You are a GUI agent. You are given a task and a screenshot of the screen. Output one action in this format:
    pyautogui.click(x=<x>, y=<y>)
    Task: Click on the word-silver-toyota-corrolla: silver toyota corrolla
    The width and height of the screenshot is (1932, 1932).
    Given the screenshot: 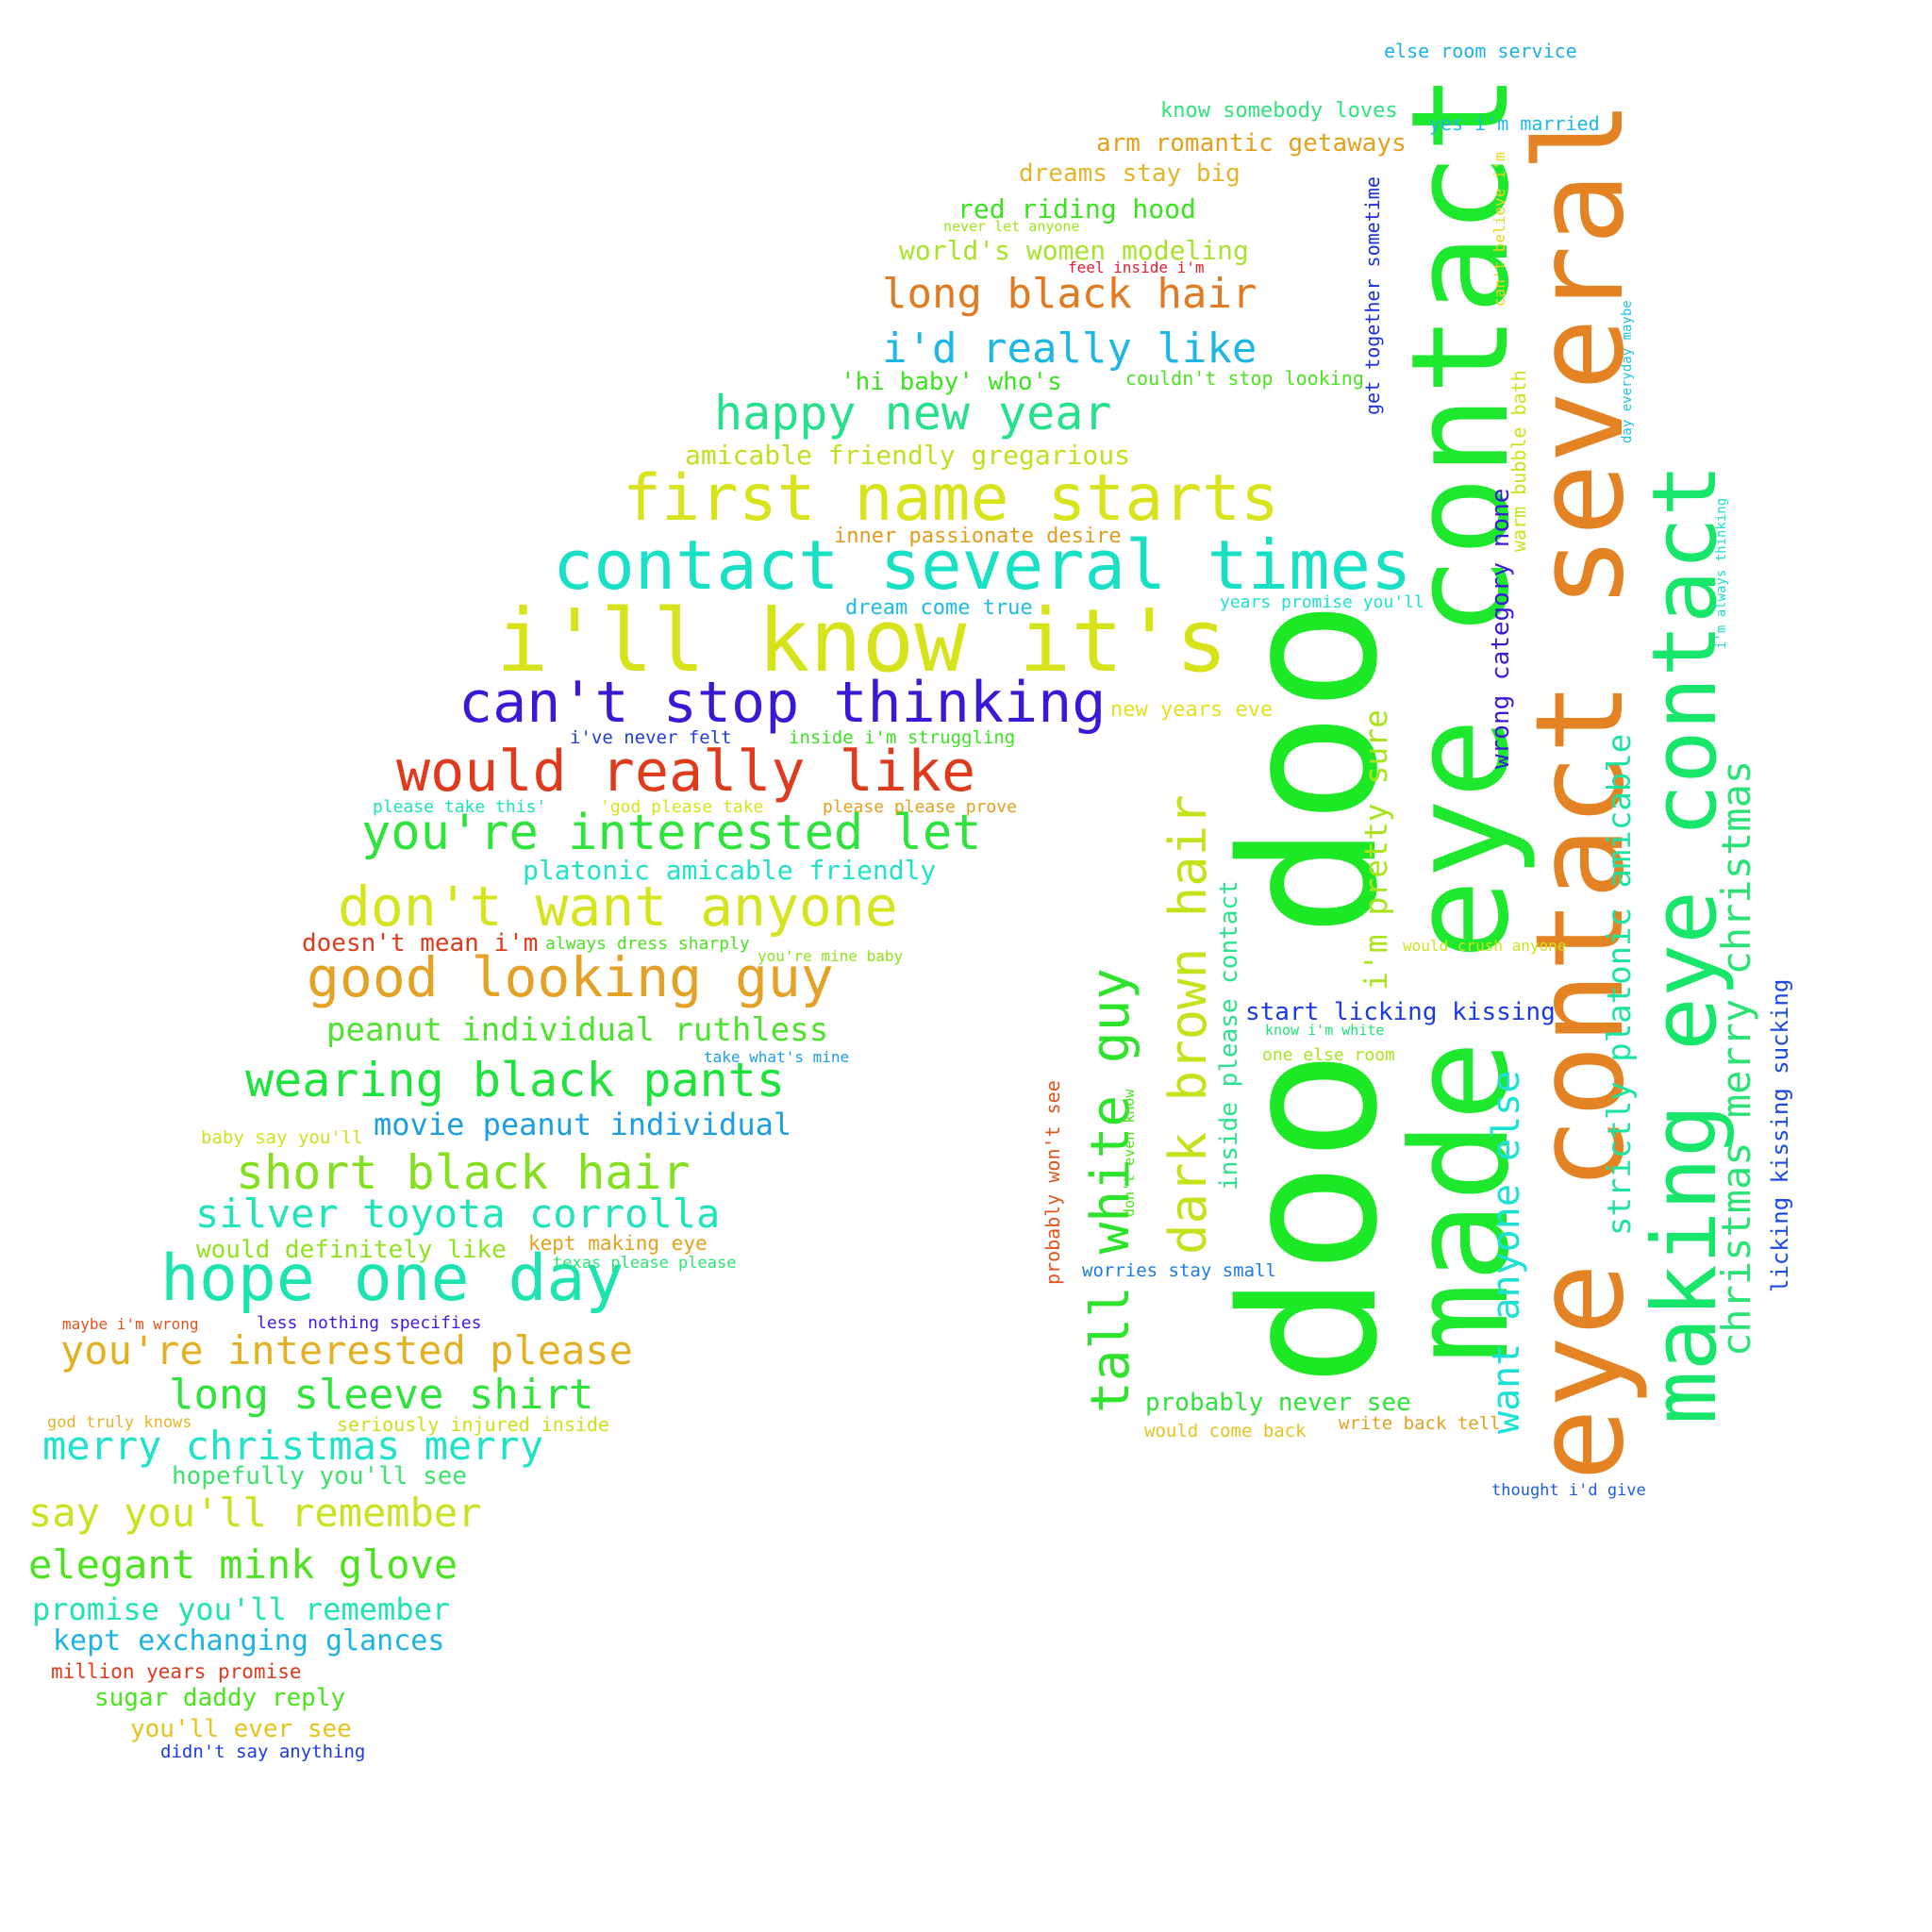 What is the action you would take?
    pyautogui.click(x=458, y=1214)
    